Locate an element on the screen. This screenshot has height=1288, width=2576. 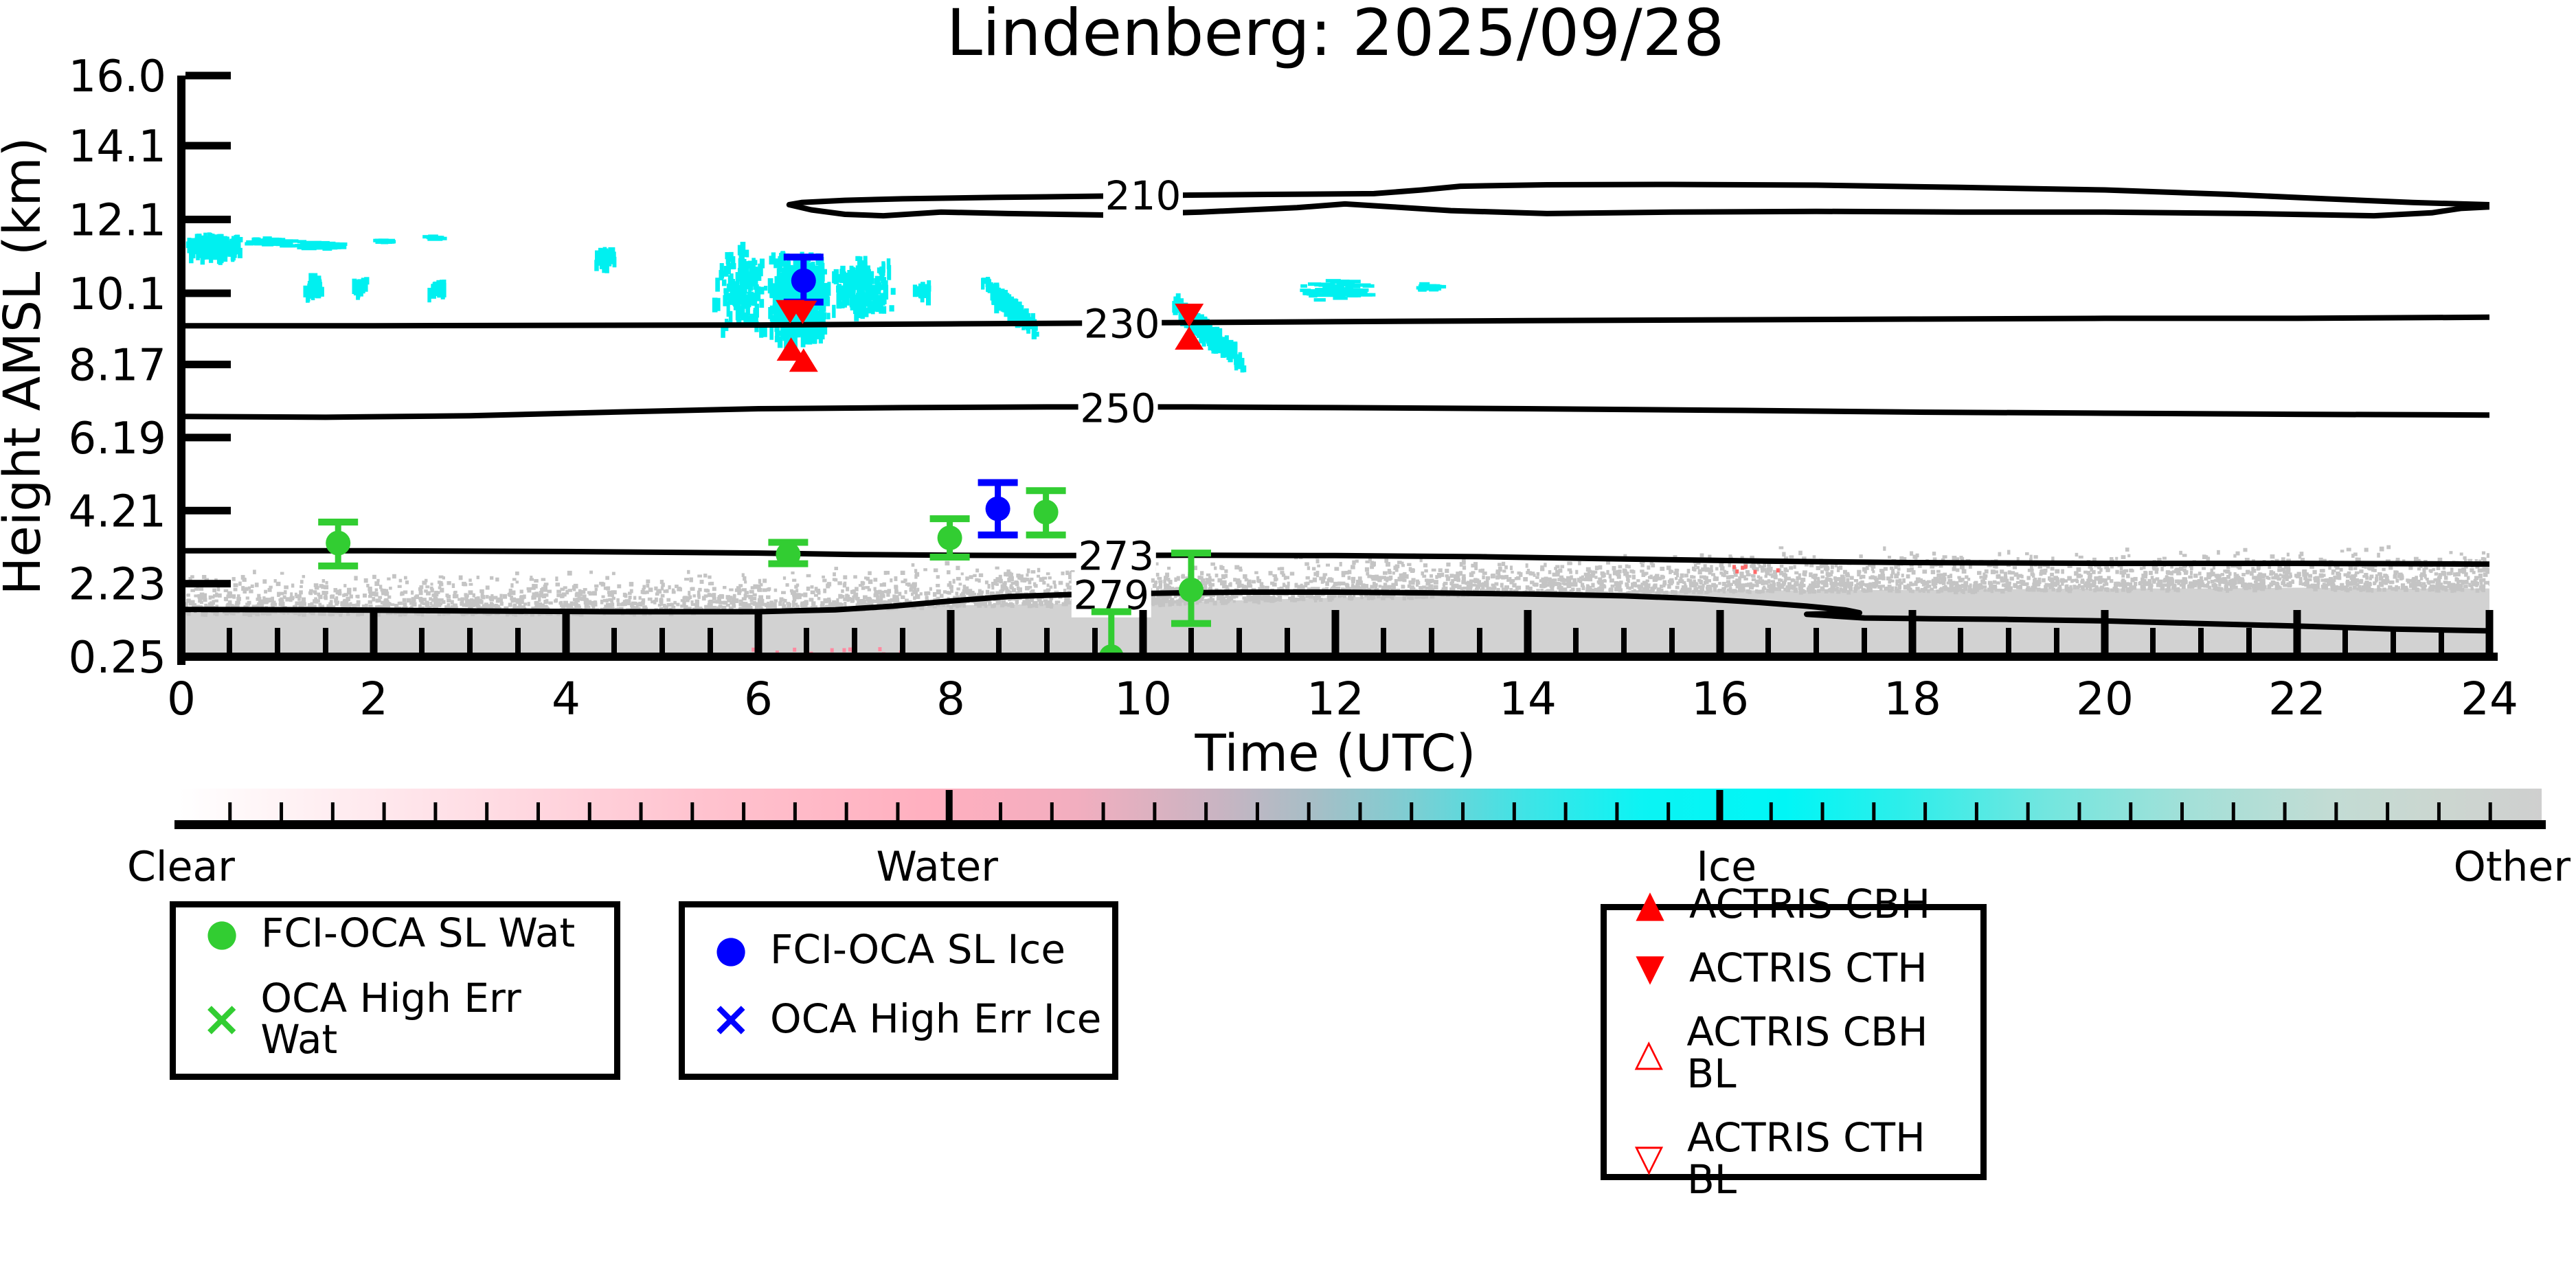
legend-item: △ ACTRIS CBH BL is located at coordinates (1800, 1053).